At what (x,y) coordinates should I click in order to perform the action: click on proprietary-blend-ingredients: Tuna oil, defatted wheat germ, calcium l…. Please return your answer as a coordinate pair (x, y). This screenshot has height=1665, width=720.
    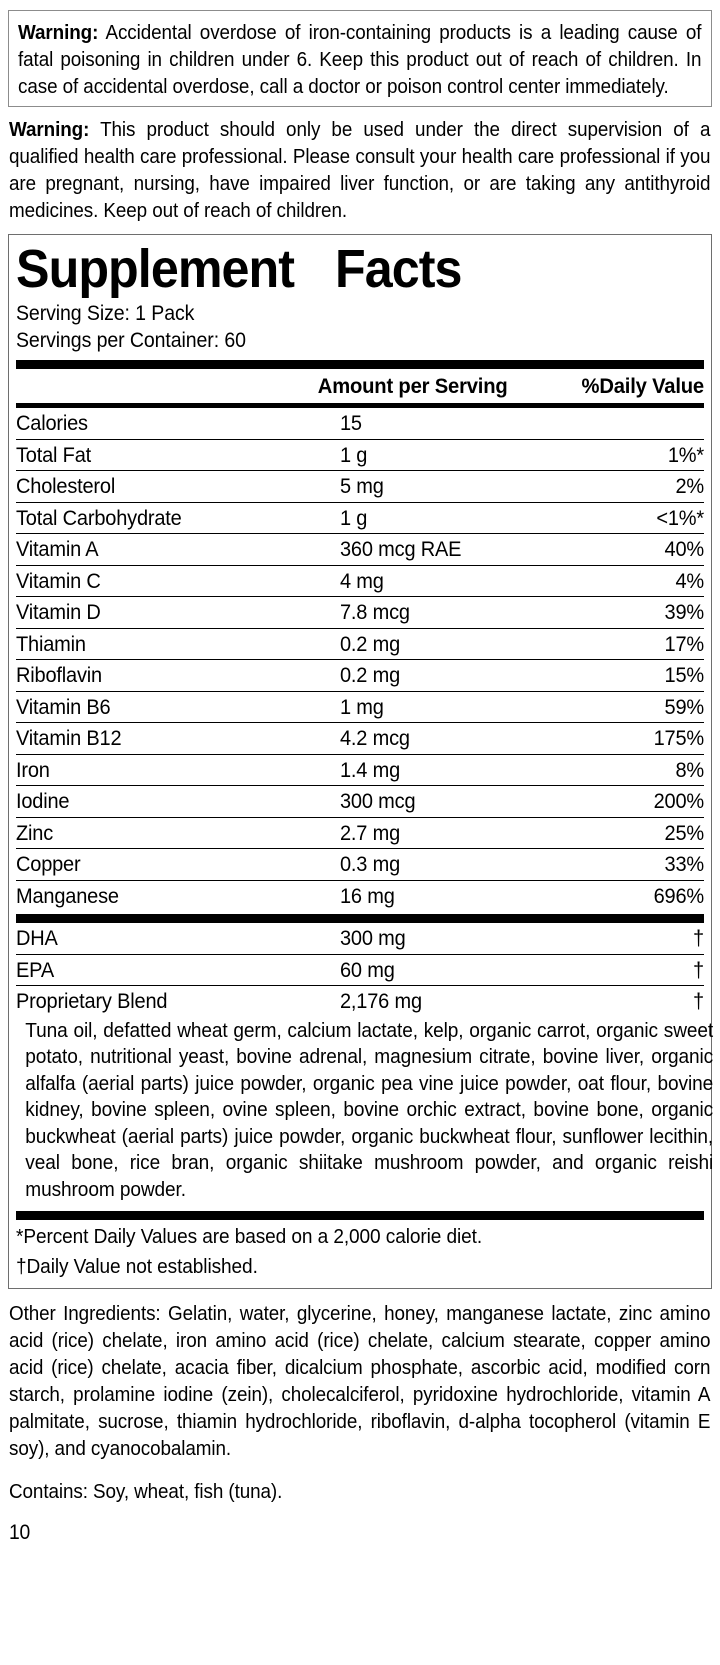
    Looking at the image, I should click on (369, 1109).